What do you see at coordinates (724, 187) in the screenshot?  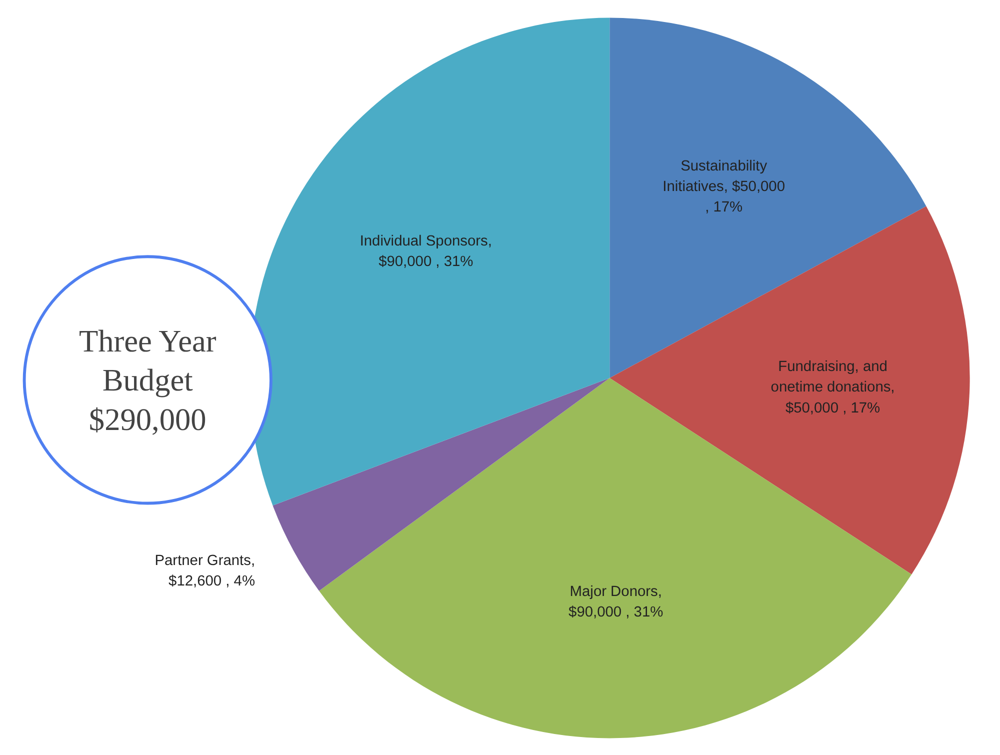 I see `slice-label: Sustainability Initiatives, $50,000 , 17%` at bounding box center [724, 187].